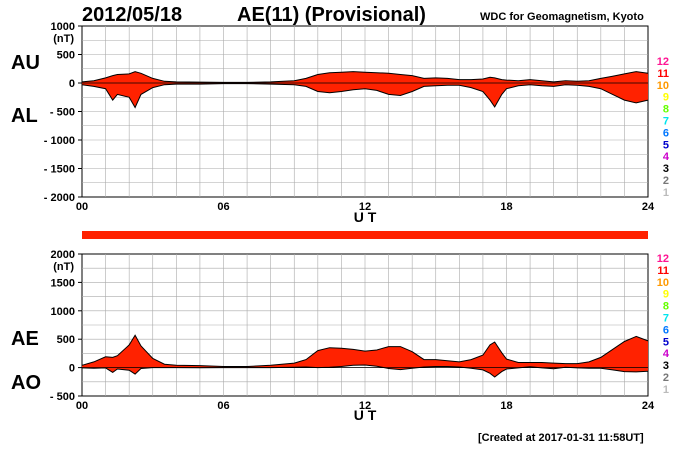  I want to click on au-al-y-tick-labels: 1000 500 0 - 500 - 1000 - 1500 - 2000, so click(63, 112).